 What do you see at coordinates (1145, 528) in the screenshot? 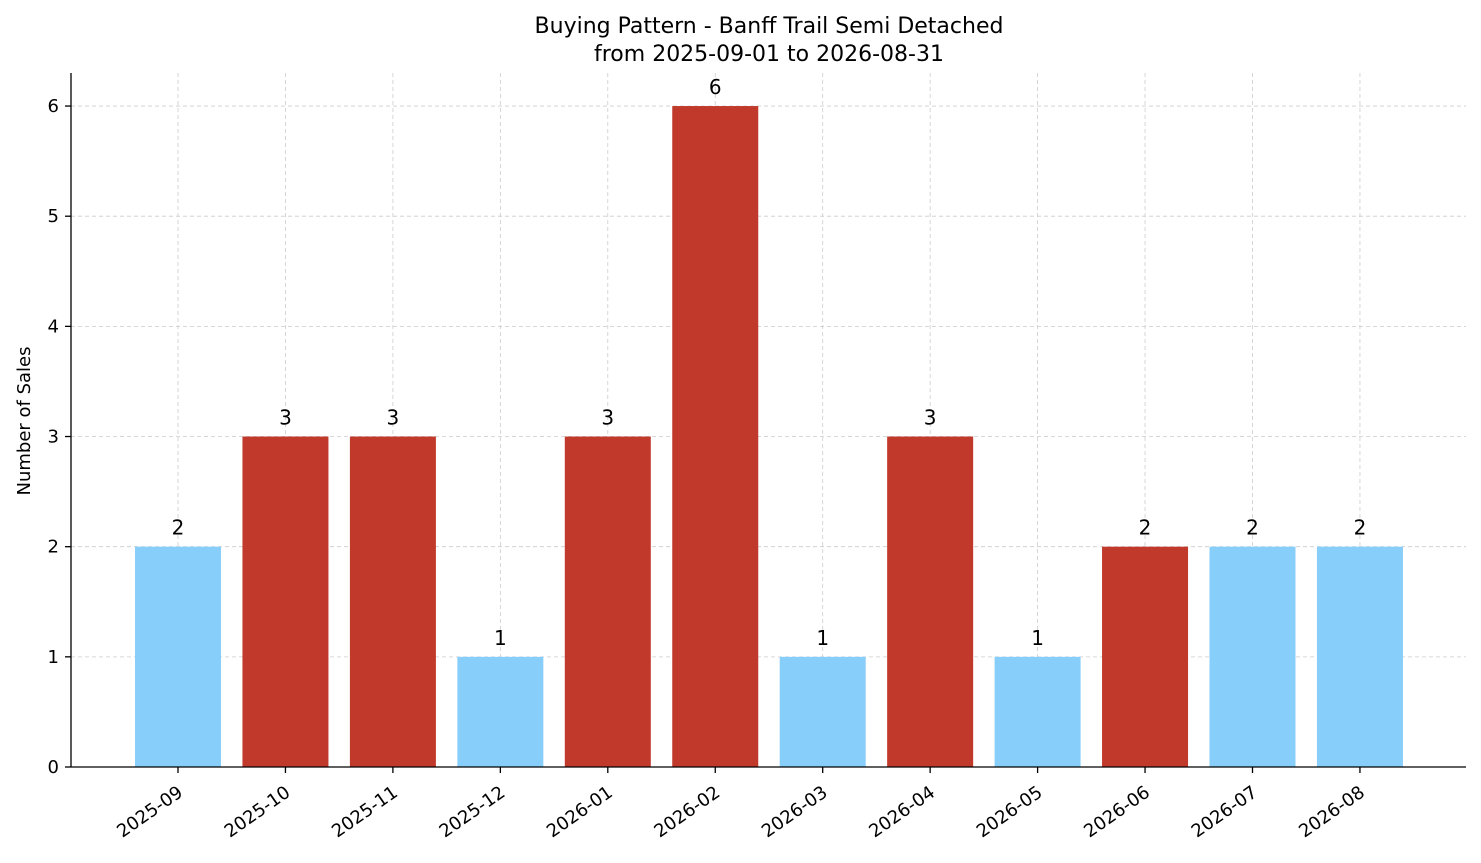
I see `value-label-2026-06: 2` at bounding box center [1145, 528].